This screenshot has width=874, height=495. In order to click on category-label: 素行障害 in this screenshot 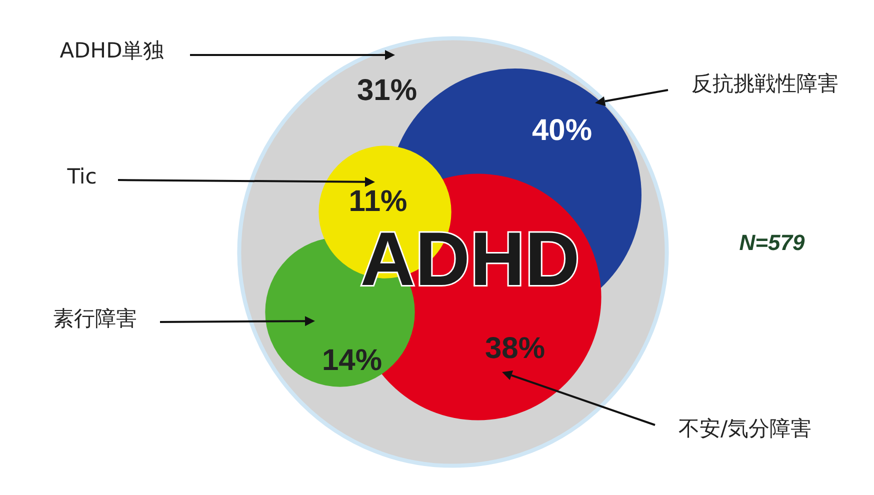, I will do `click(95, 318)`.